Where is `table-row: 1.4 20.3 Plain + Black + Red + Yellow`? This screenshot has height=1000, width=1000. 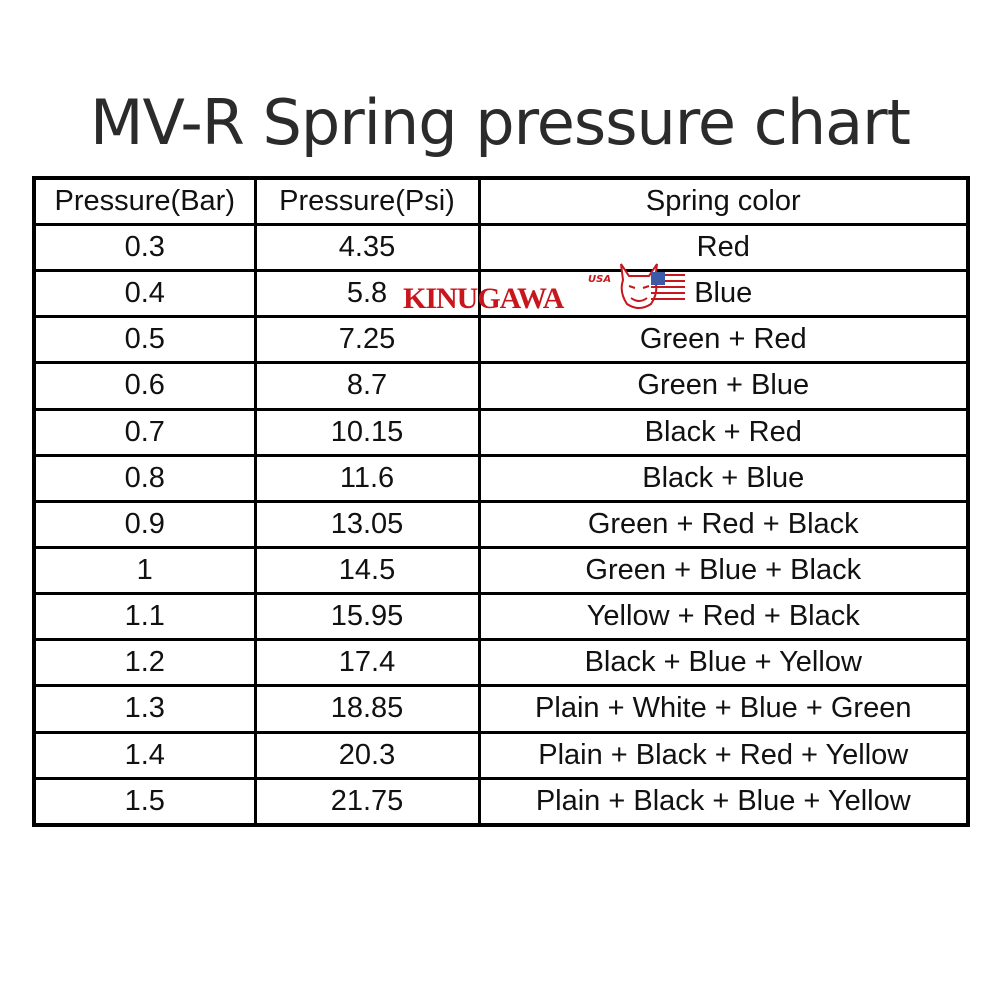 table-row: 1.4 20.3 Plain + Black + Red + Yellow is located at coordinates (501, 755).